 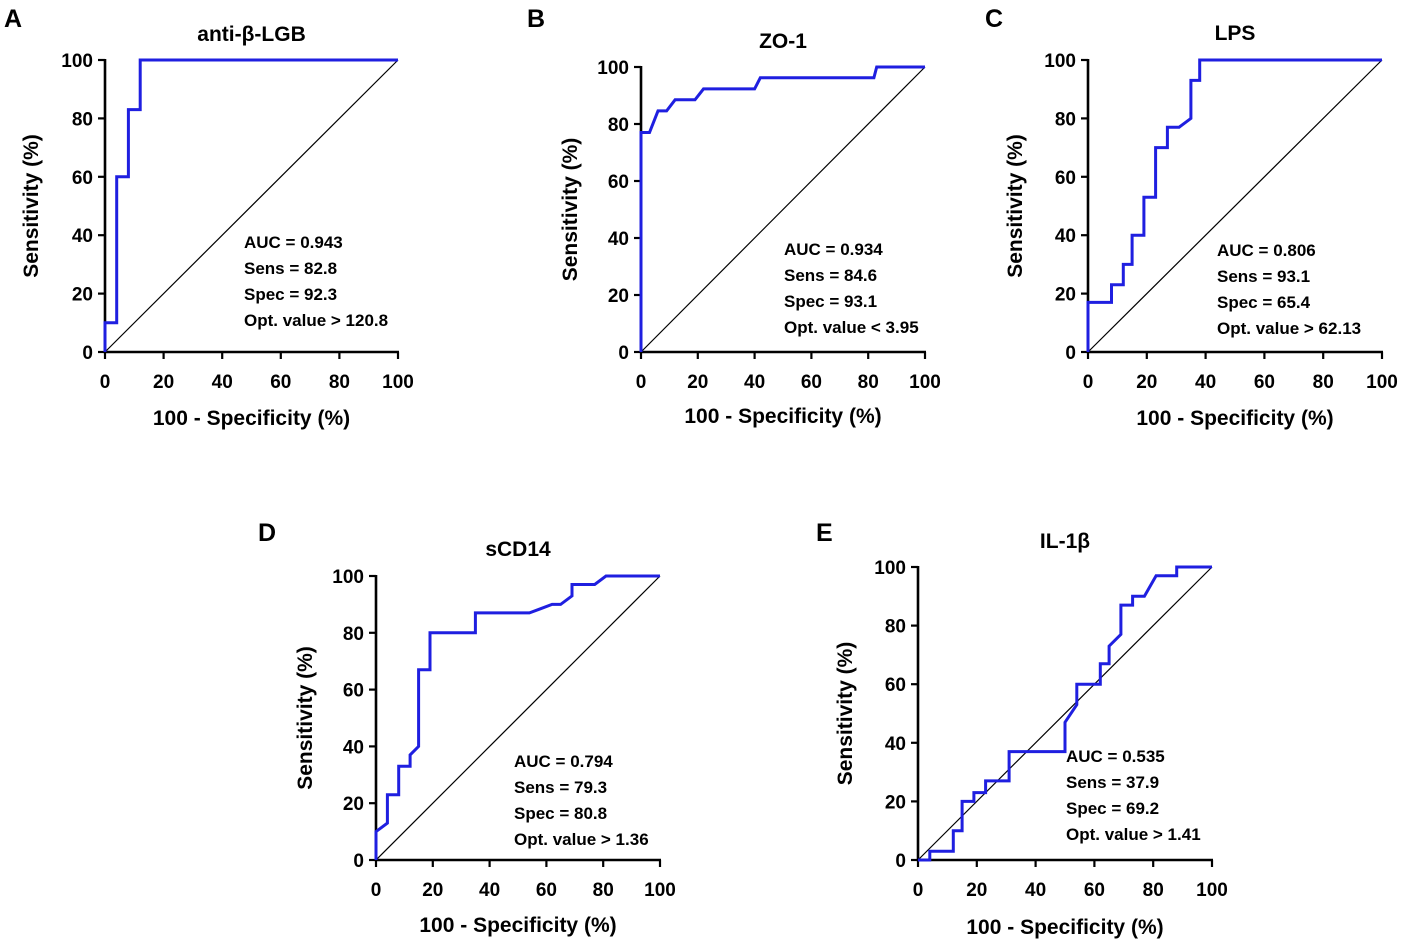 I want to click on stat-line: AUC = 0.535, so click(x=1115, y=756).